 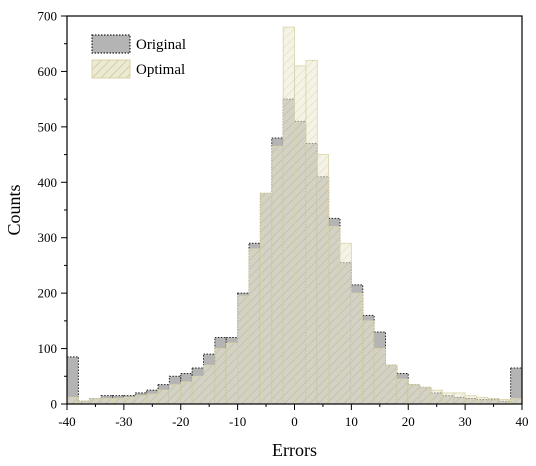 What do you see at coordinates (14, 209) in the screenshot?
I see `y-axis-label: Counts` at bounding box center [14, 209].